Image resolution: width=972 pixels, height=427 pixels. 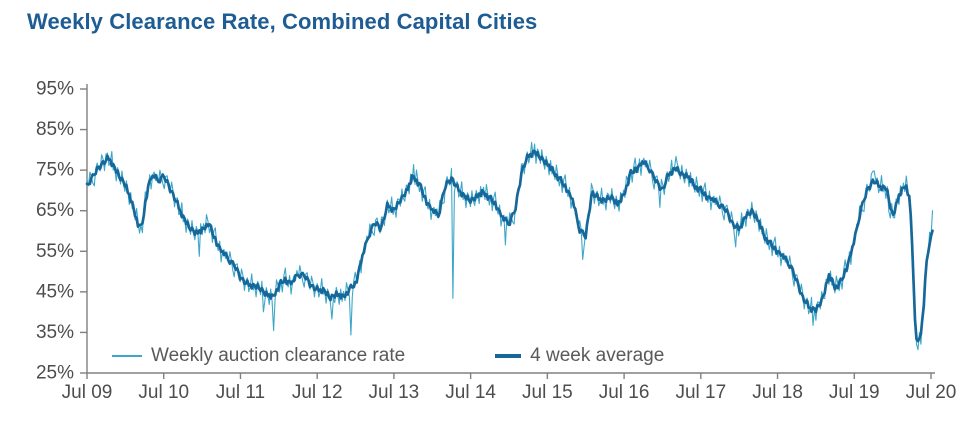 I want to click on y-tick-label: 35%, so click(x=55, y=332).